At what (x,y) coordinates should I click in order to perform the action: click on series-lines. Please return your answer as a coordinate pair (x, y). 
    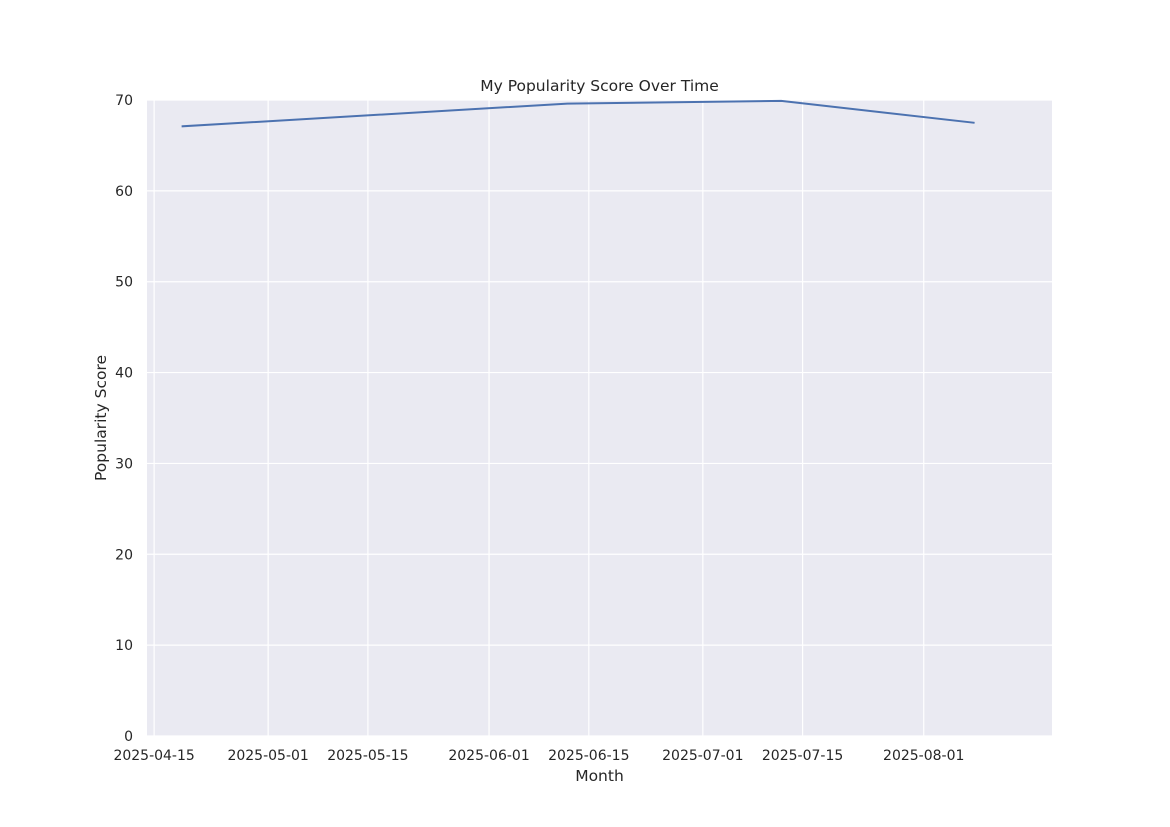
    Looking at the image, I should click on (578, 113).